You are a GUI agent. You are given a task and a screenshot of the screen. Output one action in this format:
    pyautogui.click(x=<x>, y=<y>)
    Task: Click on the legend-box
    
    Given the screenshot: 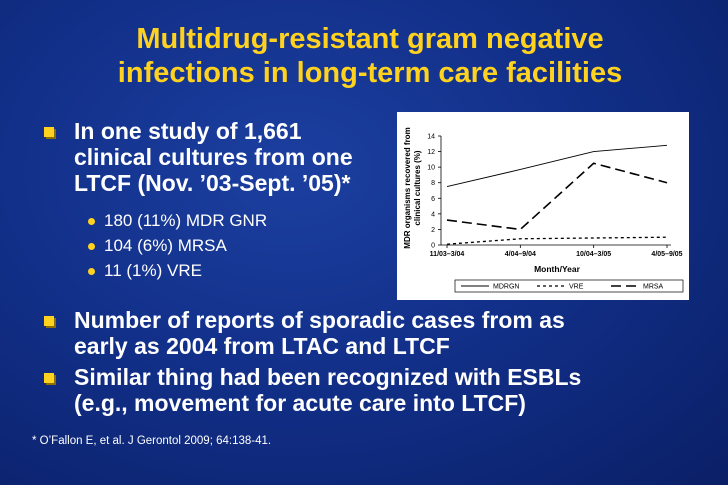 What is the action you would take?
    pyautogui.click(x=569, y=286)
    